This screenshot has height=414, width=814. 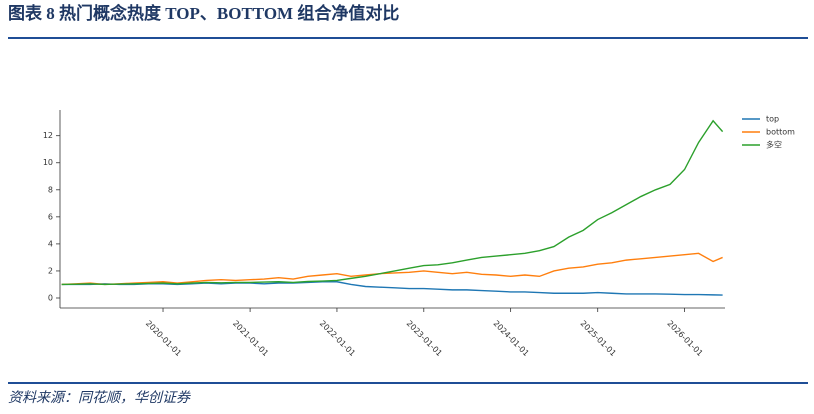 I want to click on y-tick-label: 4, so click(x=50, y=243).